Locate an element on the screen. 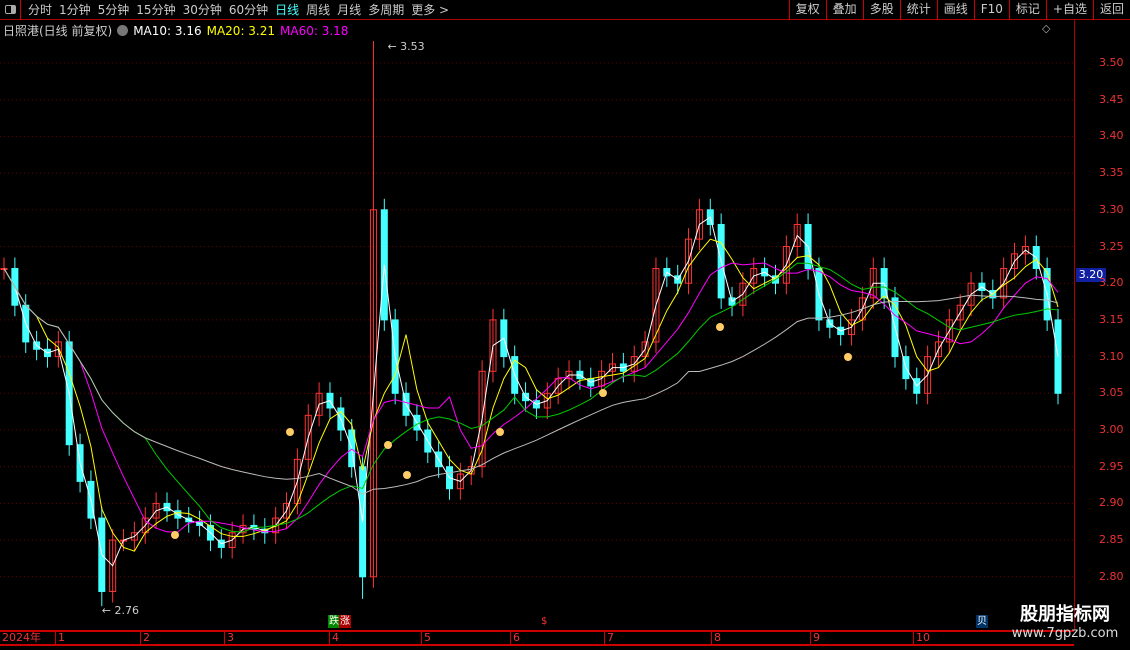  period-tab: 30分钟 is located at coordinates (202, 10).